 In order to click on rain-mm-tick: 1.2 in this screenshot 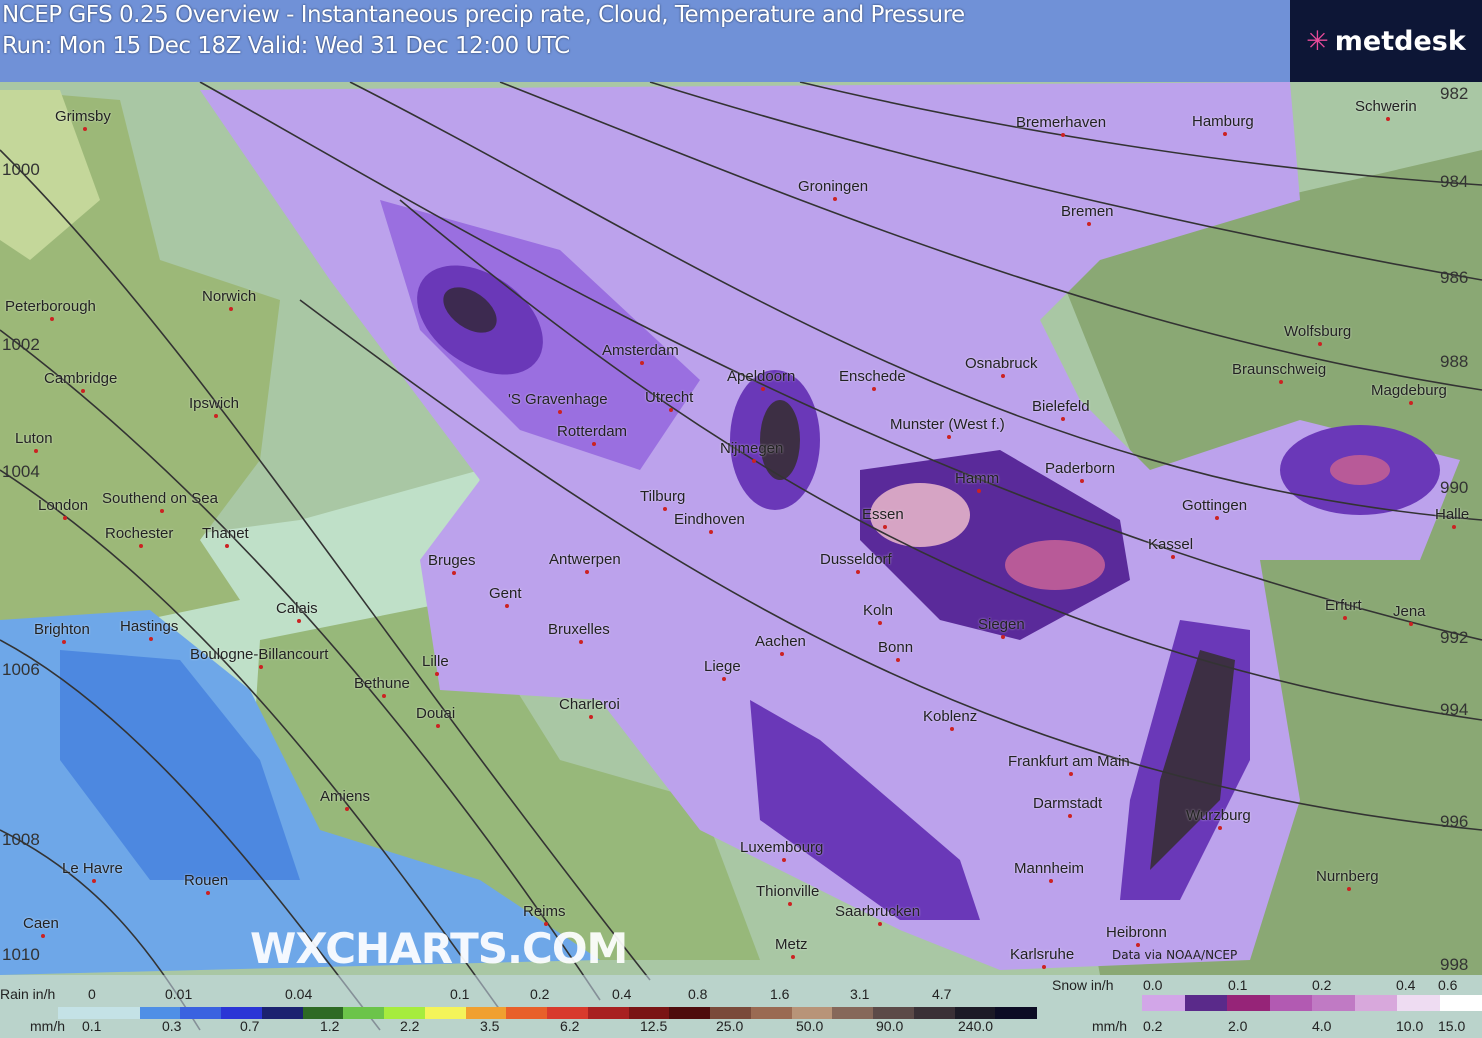, I will do `click(330, 1026)`.